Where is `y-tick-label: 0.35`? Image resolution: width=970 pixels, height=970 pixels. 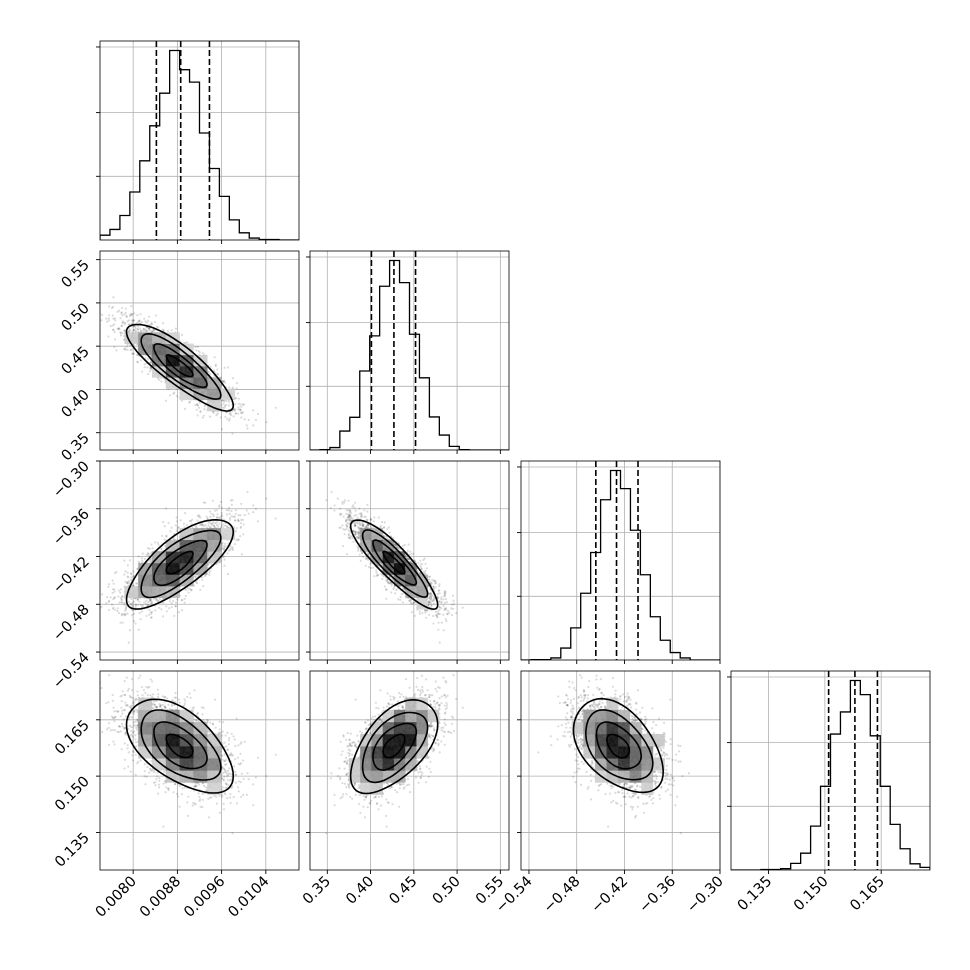 y-tick-label: 0.35 is located at coordinates (76, 447).